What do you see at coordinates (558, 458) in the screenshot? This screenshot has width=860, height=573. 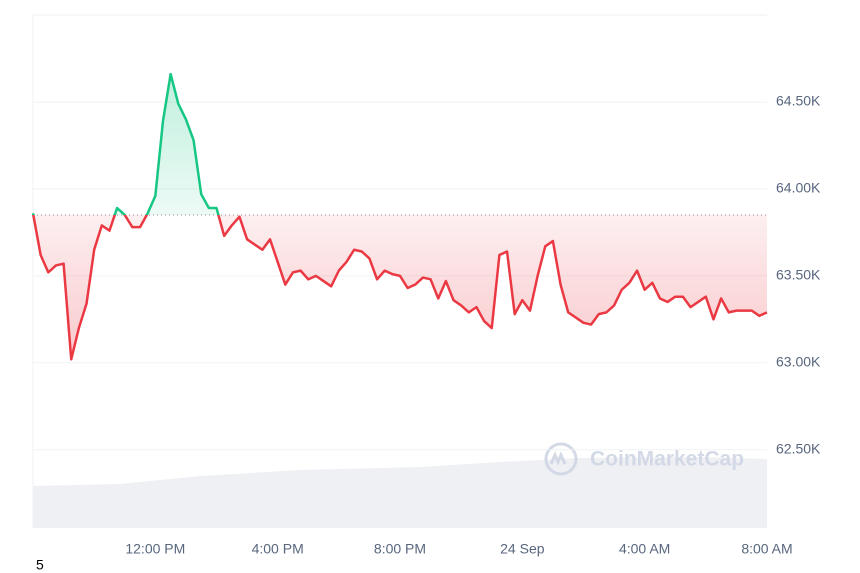 I see `watermark-logo-mark` at bounding box center [558, 458].